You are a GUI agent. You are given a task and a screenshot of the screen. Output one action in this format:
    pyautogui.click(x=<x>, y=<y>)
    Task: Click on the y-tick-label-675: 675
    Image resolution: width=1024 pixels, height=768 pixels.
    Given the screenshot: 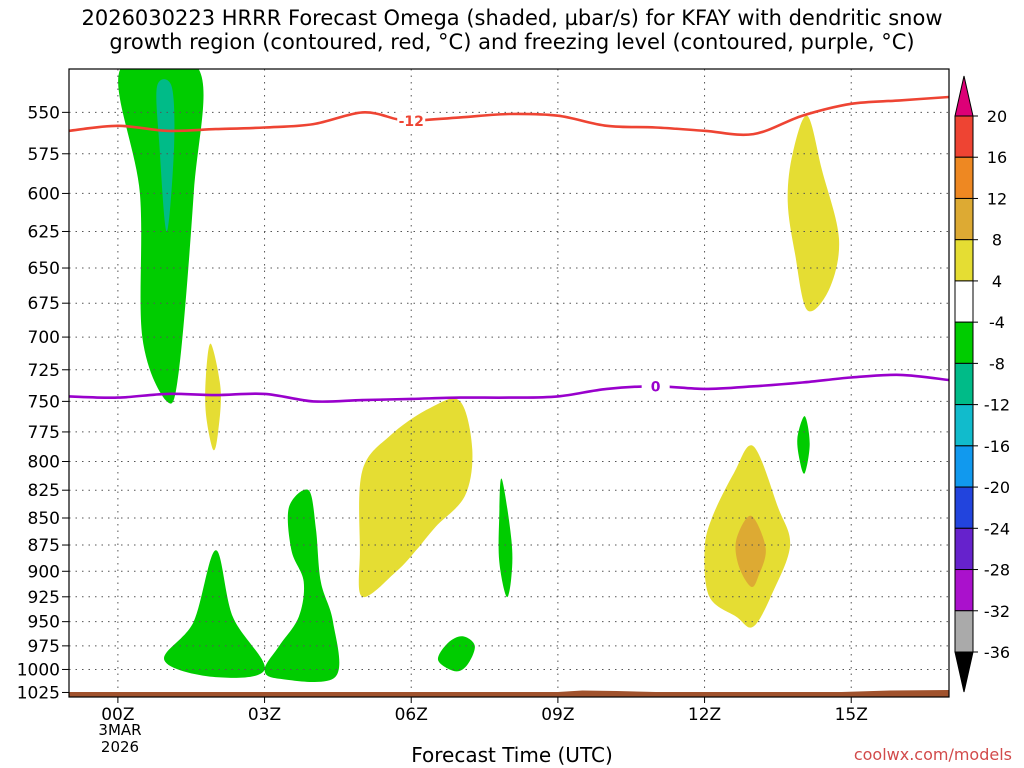 What is the action you would take?
    pyautogui.click(x=44, y=304)
    